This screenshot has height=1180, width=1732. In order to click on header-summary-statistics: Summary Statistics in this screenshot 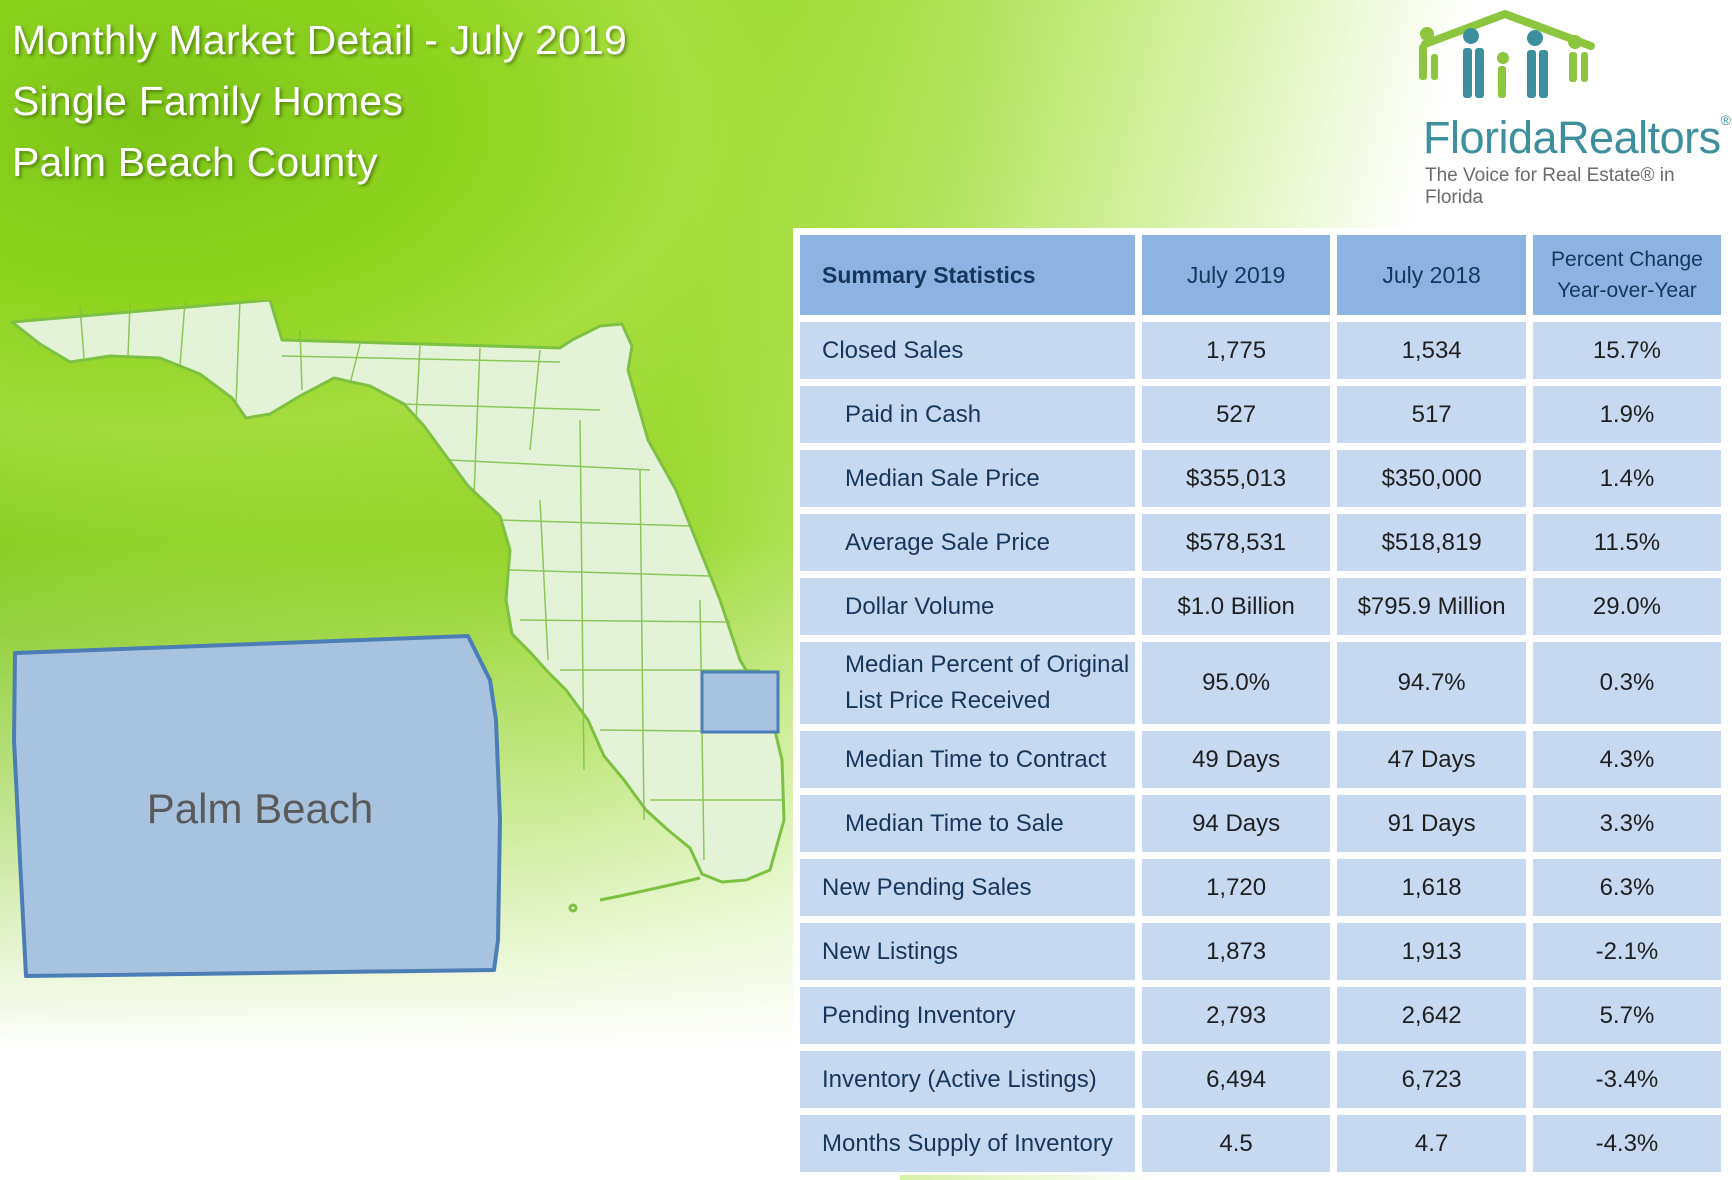, I will do `click(967, 275)`.